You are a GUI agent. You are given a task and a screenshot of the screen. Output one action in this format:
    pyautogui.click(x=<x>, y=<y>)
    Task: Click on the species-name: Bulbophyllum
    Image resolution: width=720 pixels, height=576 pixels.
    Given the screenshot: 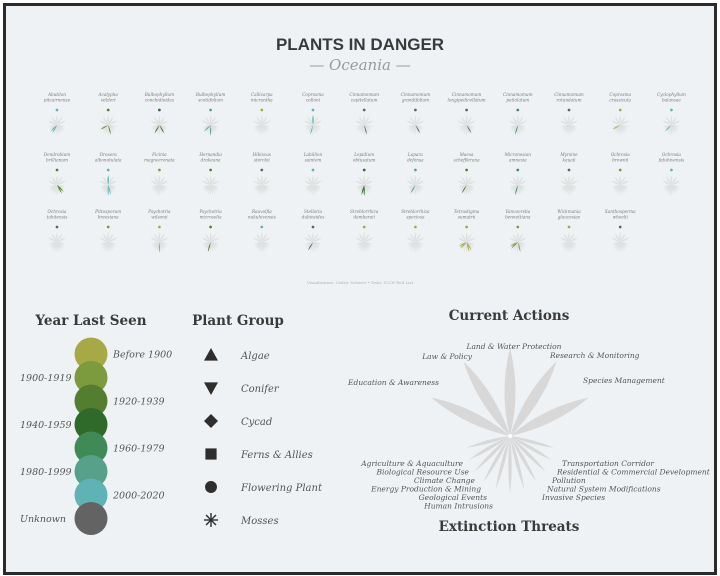 What is the action you would take?
    pyautogui.click(x=159, y=94)
    